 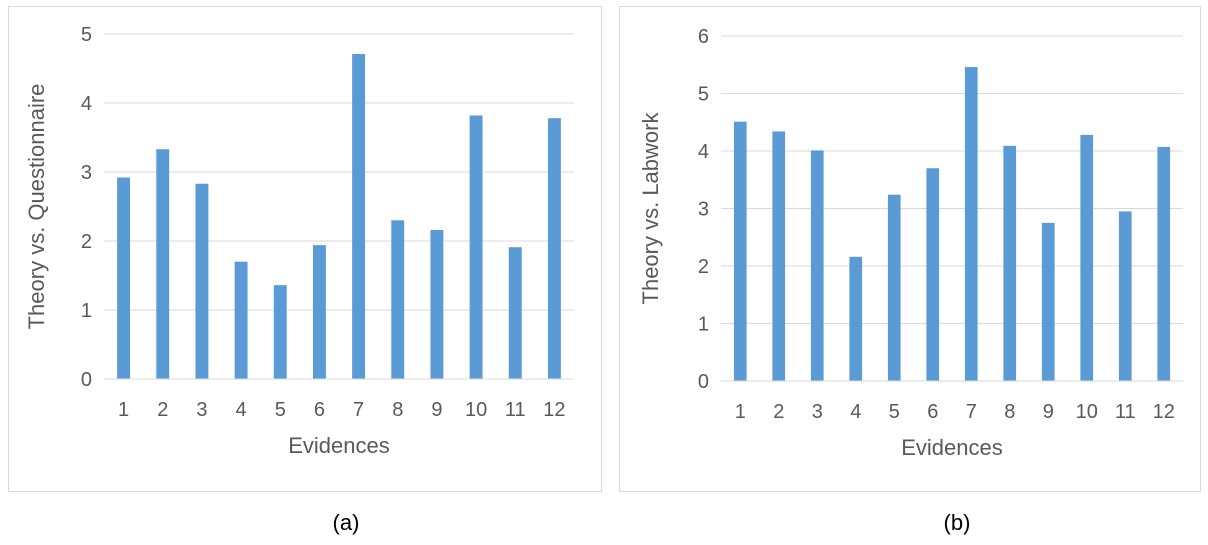 I want to click on y-axis-title: Theory vs. Questionnaire, so click(x=36, y=207).